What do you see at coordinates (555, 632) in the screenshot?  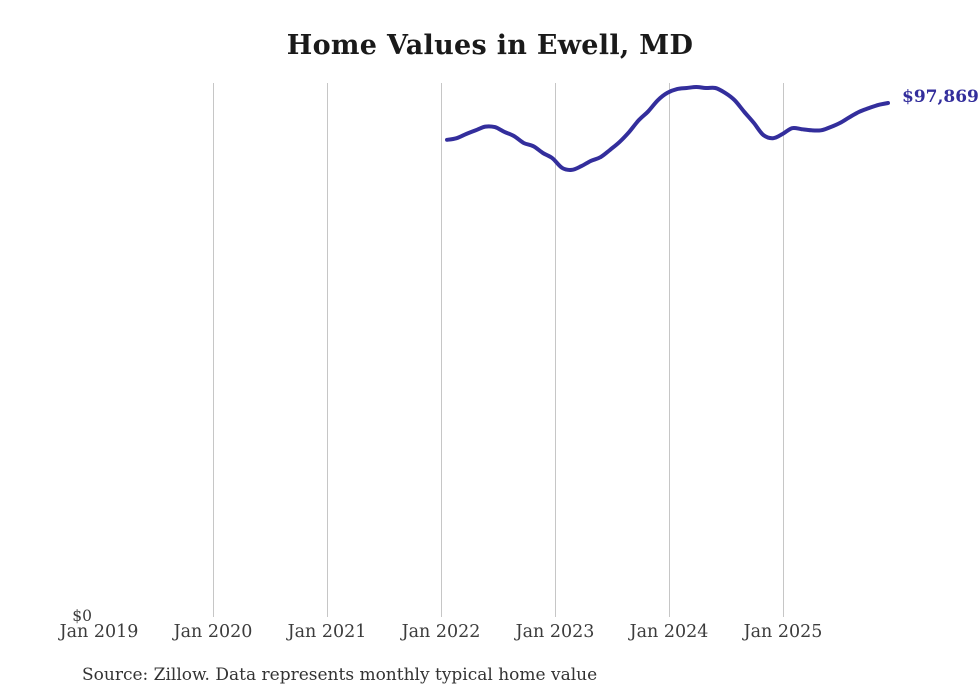 I see `x-tick-jan-2023: Jan 2023` at bounding box center [555, 632].